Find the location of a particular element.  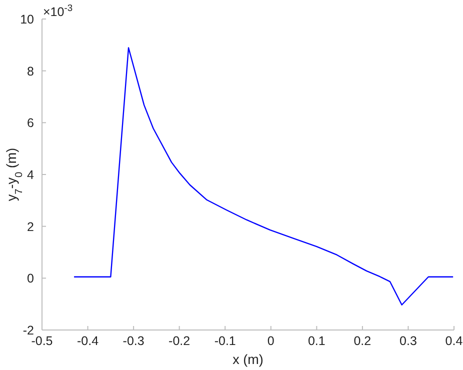

y-tick-label: 10 is located at coordinates (27, 19).